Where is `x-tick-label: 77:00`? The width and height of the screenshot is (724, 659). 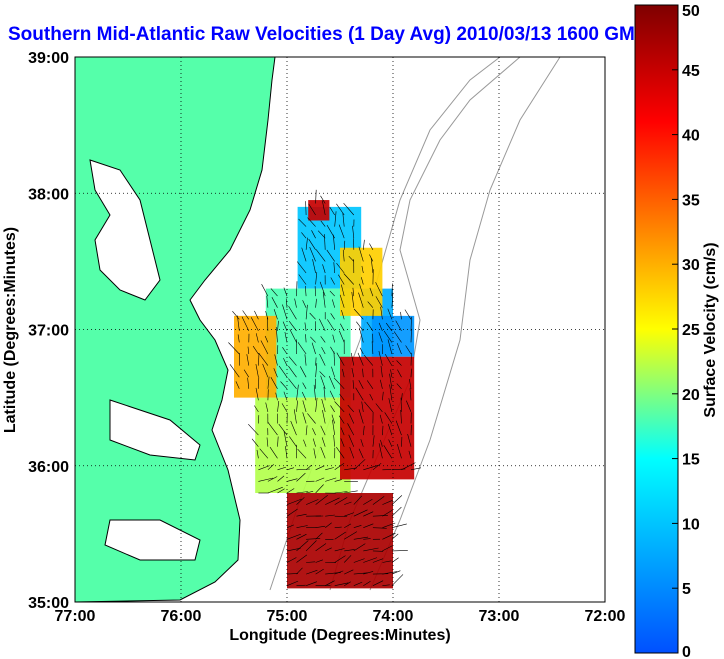 x-tick-label: 77:00 is located at coordinates (75, 616).